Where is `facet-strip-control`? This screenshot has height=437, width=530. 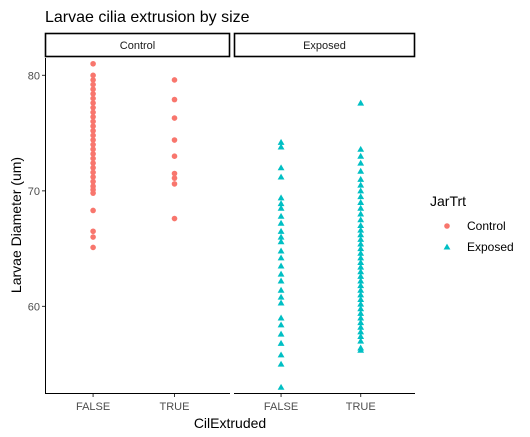 facet-strip-control is located at coordinates (137, 45).